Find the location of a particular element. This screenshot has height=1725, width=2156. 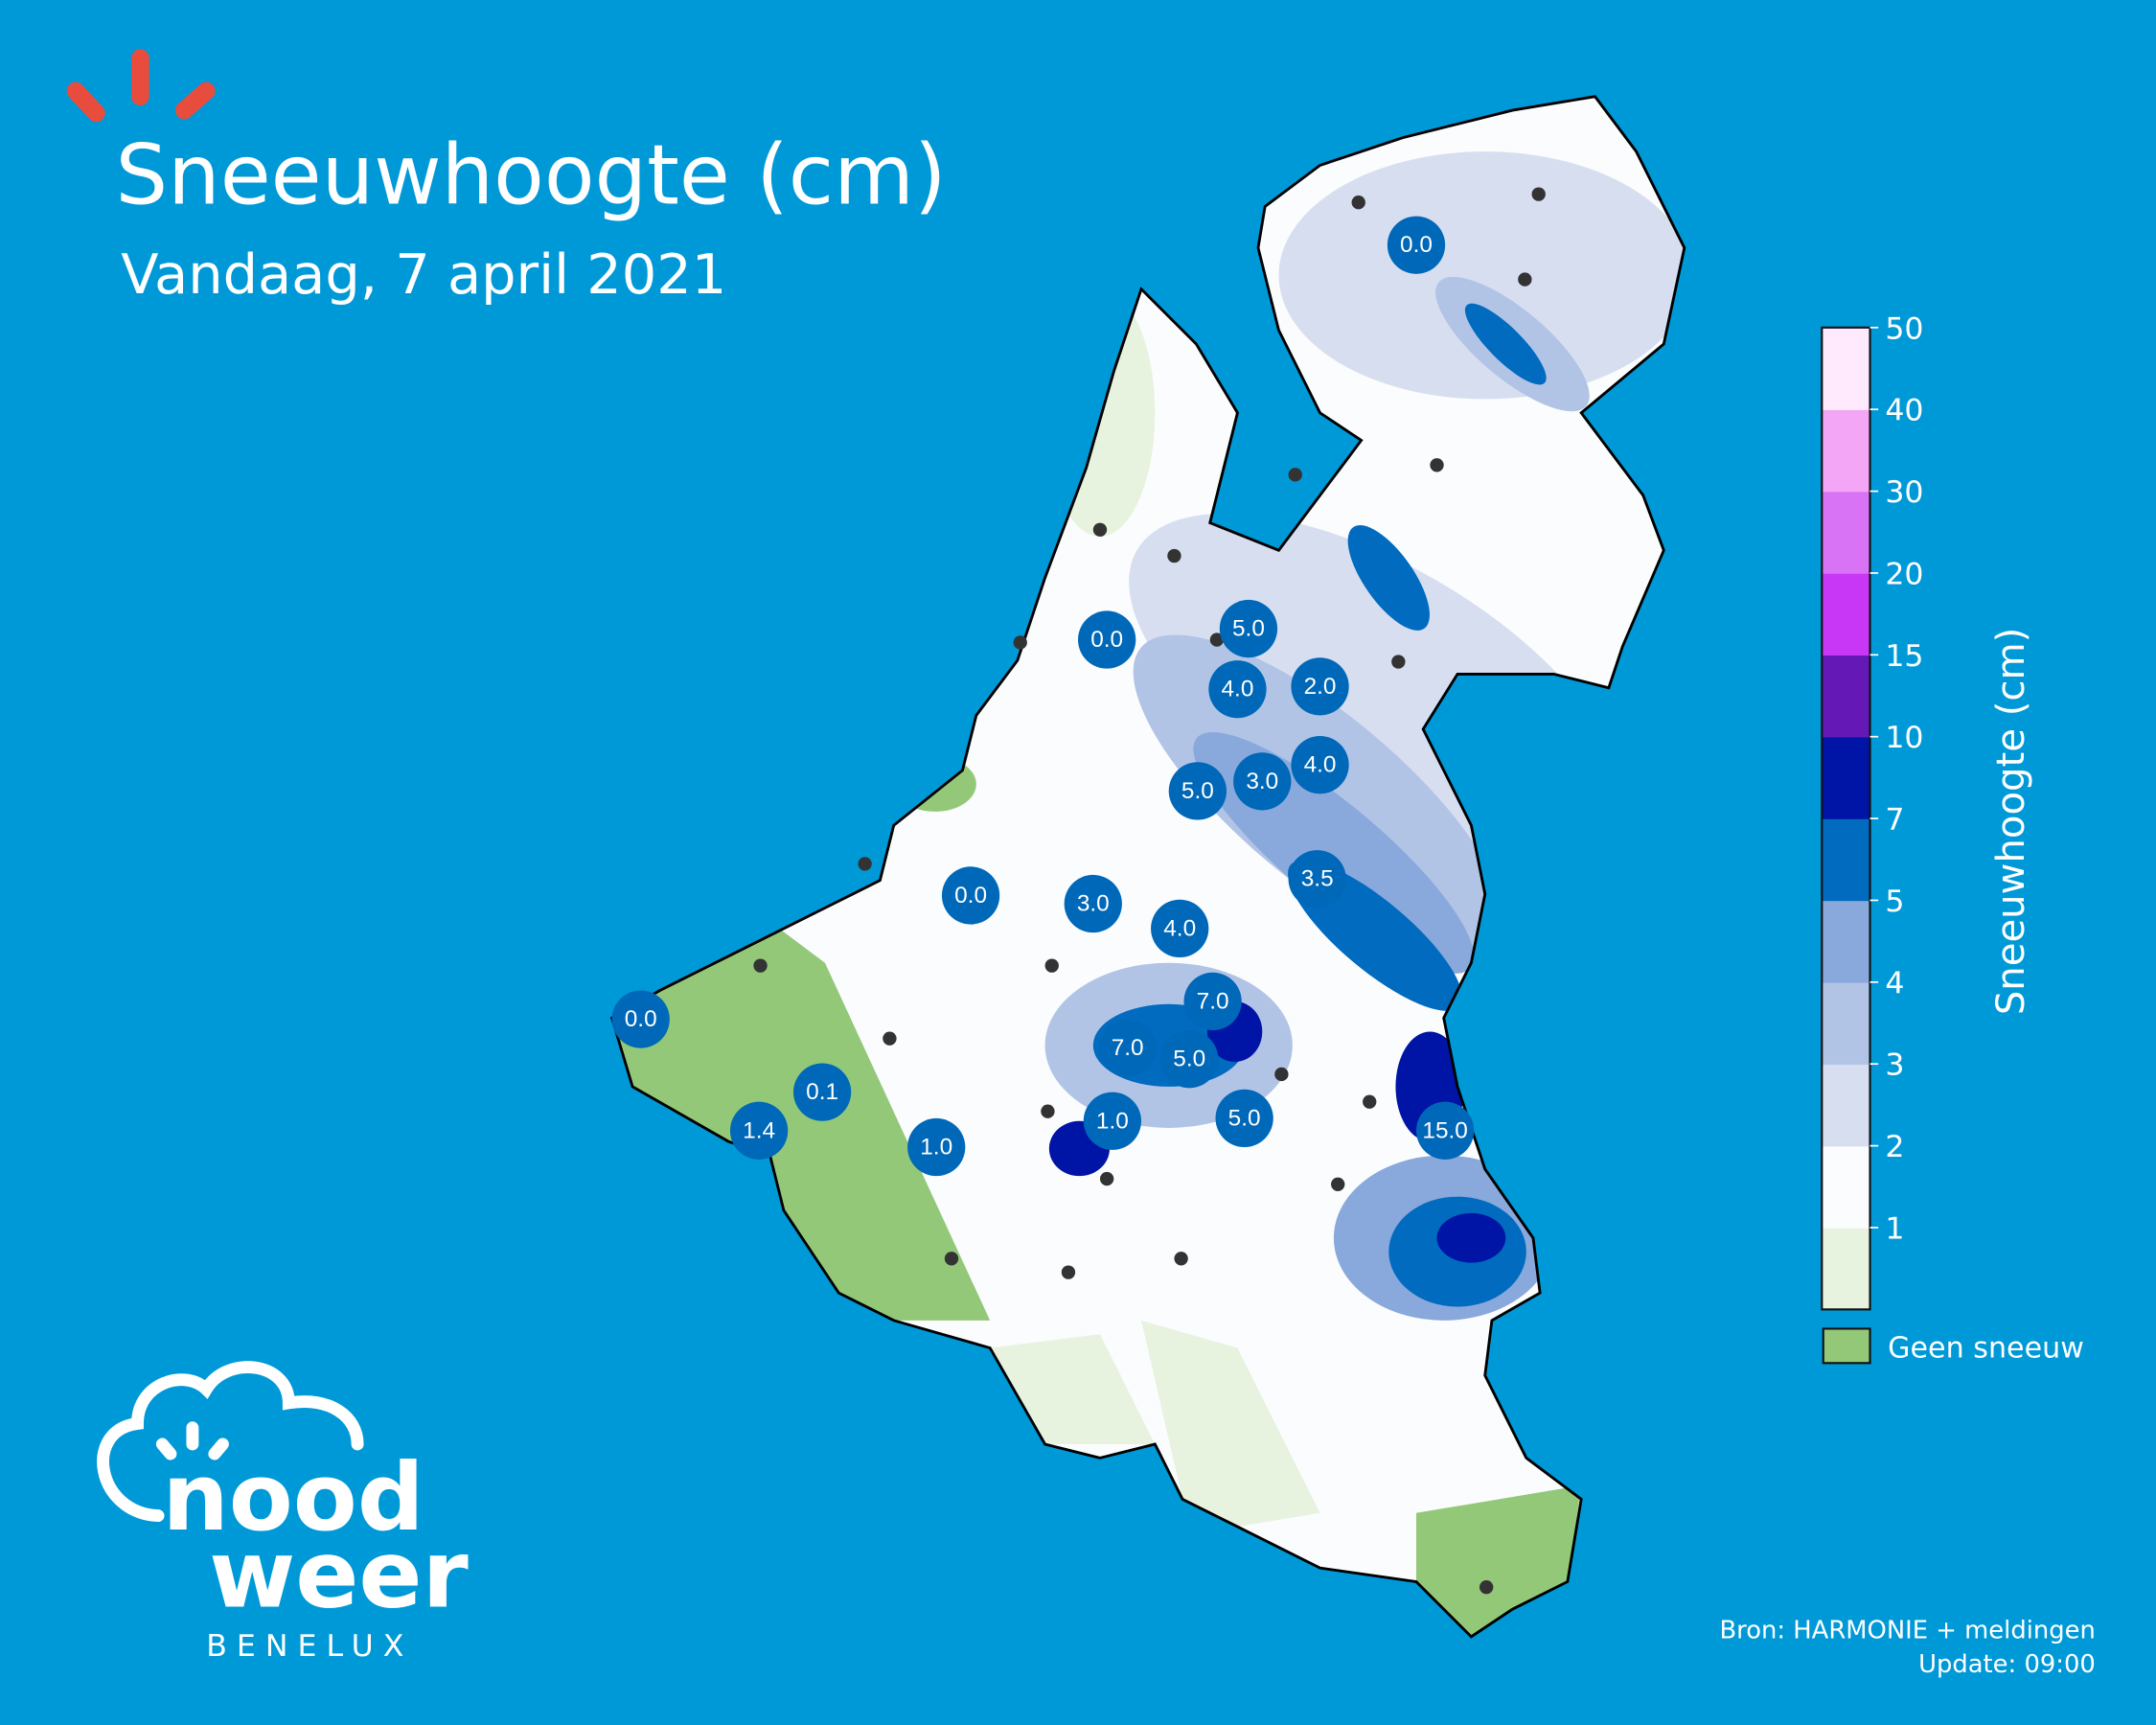

sun-rays-icon is located at coordinates (141, 86).